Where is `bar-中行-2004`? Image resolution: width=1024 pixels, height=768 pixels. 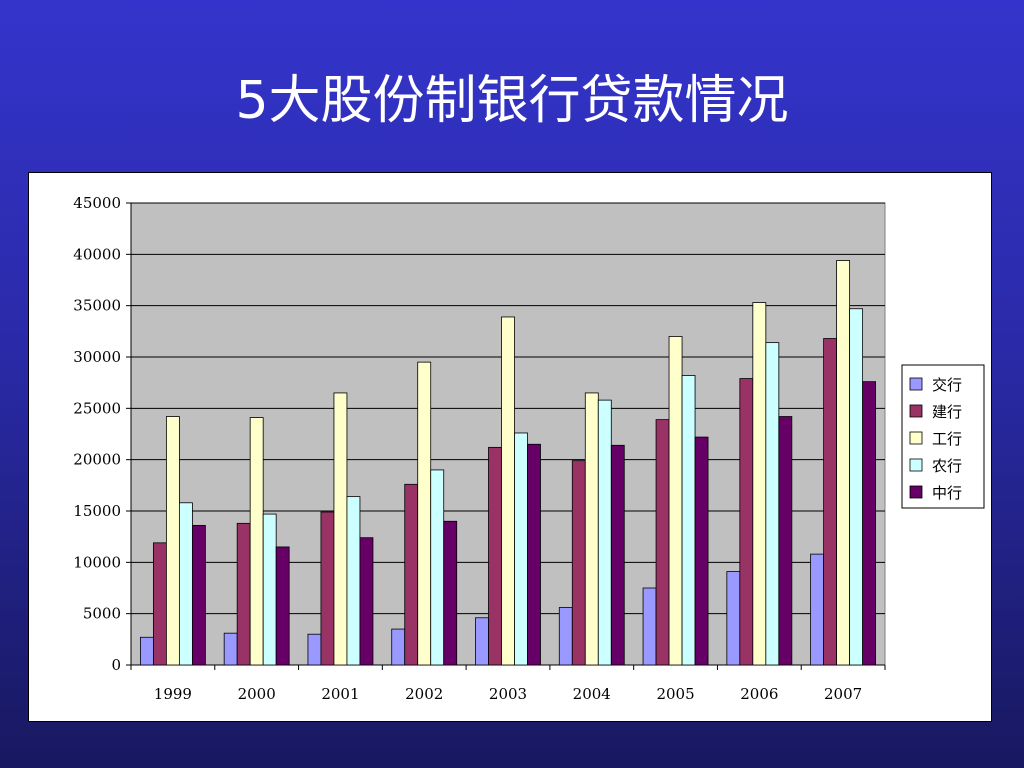 bar-中行-2004 is located at coordinates (617, 555).